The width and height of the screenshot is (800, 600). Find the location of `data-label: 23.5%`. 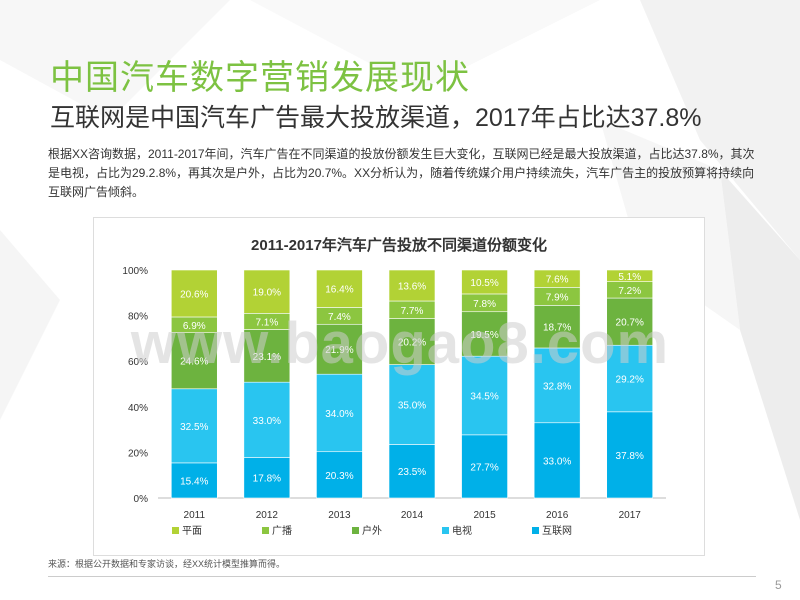

data-label: 23.5% is located at coordinates (412, 472).